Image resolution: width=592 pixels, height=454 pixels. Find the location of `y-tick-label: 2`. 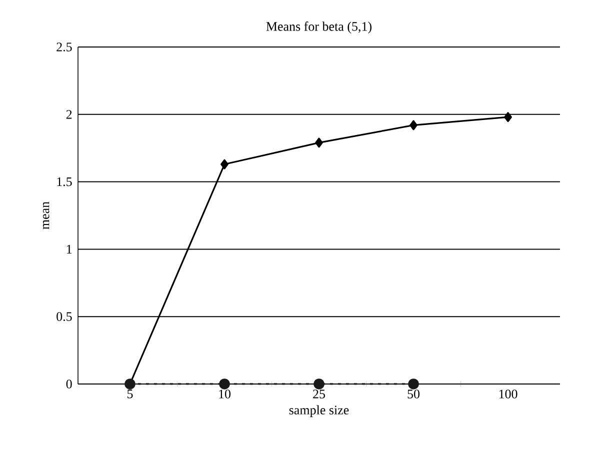

y-tick-label: 2 is located at coordinates (69, 114).